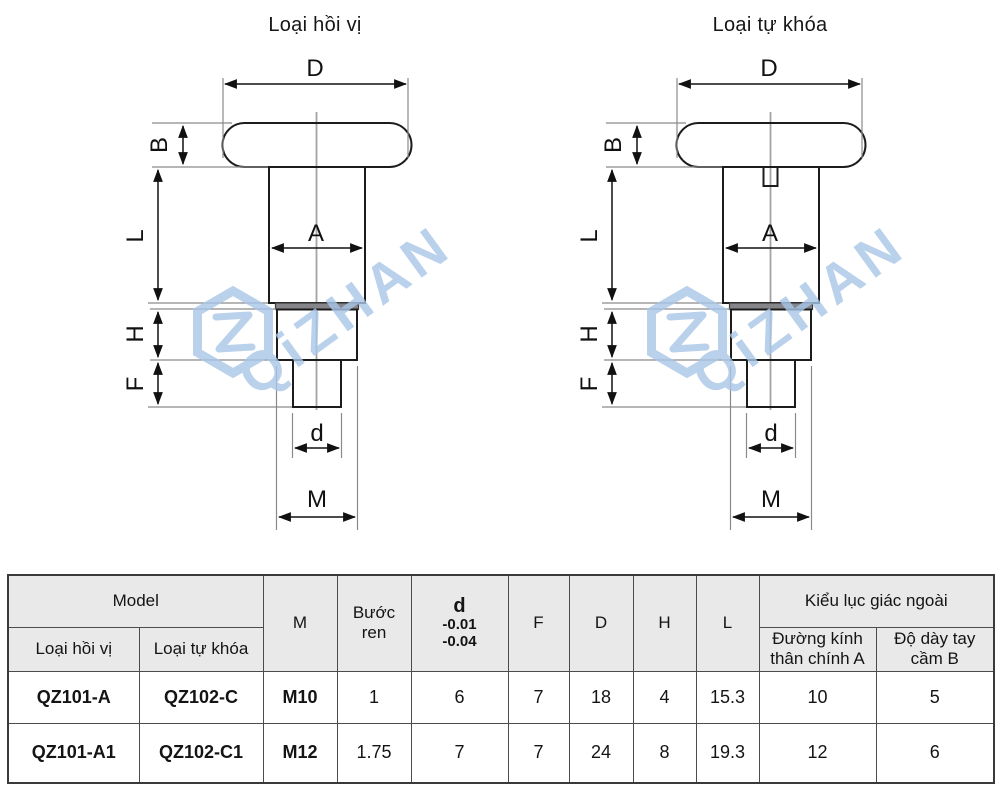 The image size is (1000, 794). What do you see at coordinates (935, 697) in the screenshot?
I see `cell-hex-b: 5` at bounding box center [935, 697].